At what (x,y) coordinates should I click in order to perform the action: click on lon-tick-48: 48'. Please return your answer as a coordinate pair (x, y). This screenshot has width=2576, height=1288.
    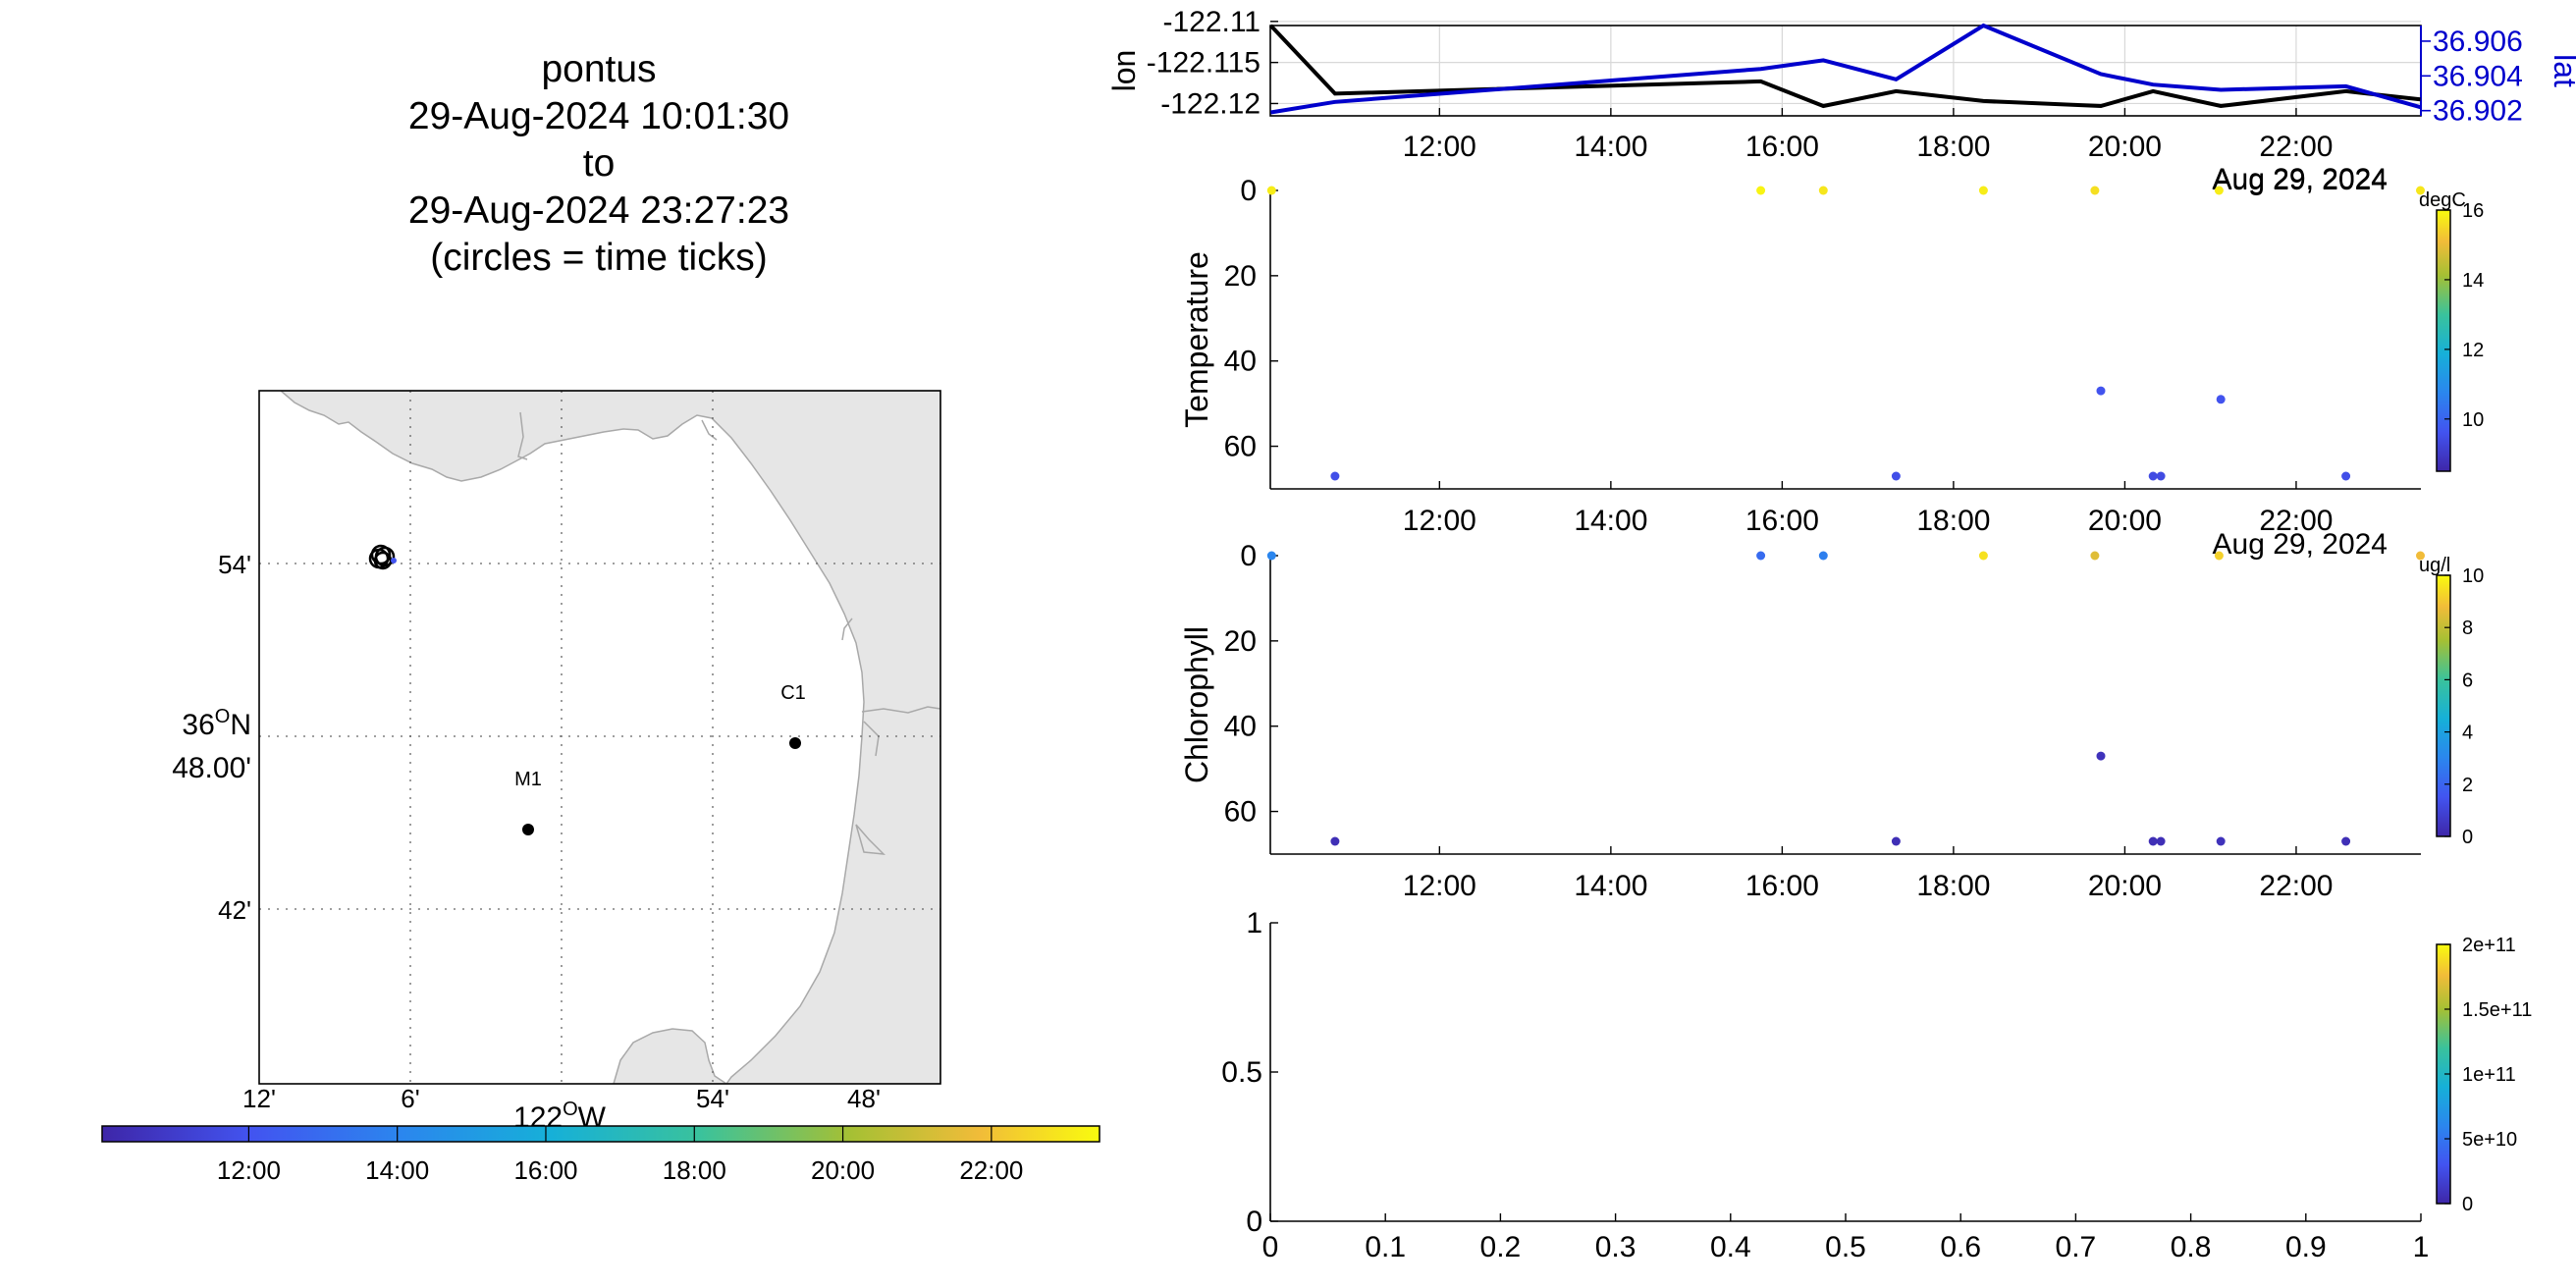
    Looking at the image, I should click on (864, 1098).